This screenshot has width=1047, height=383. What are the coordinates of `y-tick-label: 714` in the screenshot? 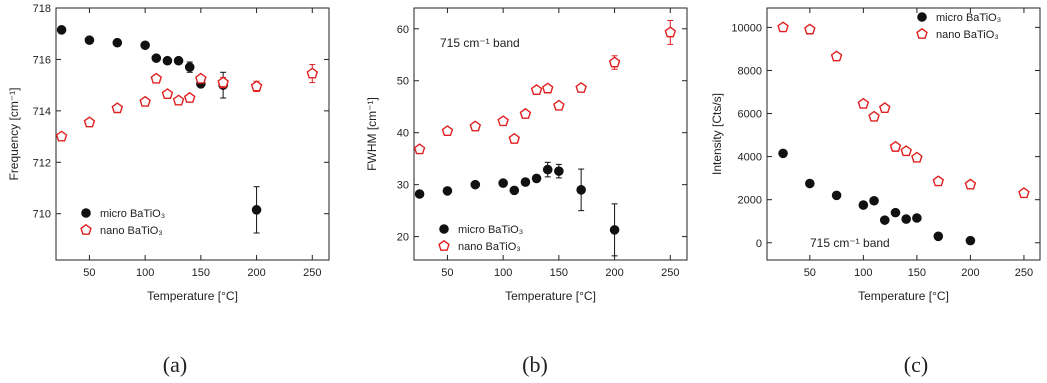 It's located at (42, 112).